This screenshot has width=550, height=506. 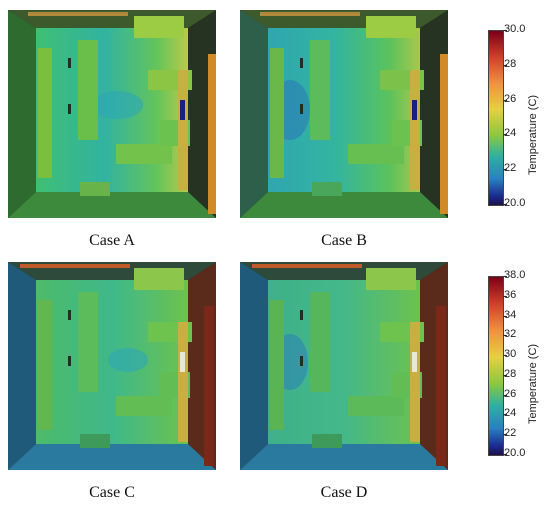 What do you see at coordinates (510, 294) in the screenshot?
I see `colorbar-tick-label: 36` at bounding box center [510, 294].